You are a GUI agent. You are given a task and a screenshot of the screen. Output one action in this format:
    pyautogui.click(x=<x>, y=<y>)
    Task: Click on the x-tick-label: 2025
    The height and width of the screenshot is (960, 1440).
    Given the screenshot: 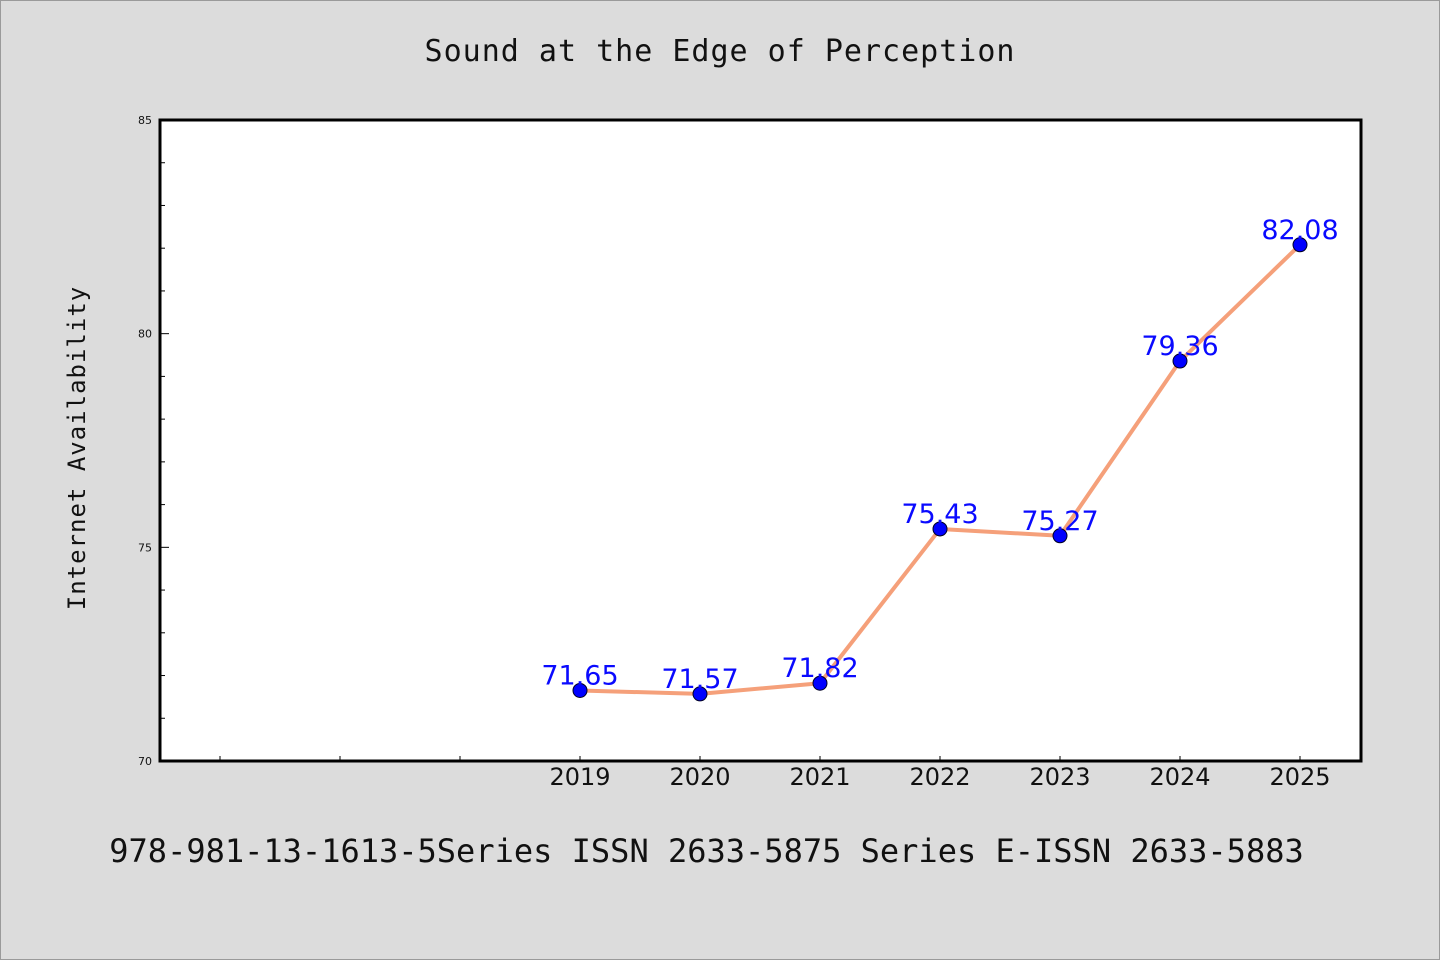 What is the action you would take?
    pyautogui.click(x=1299, y=777)
    